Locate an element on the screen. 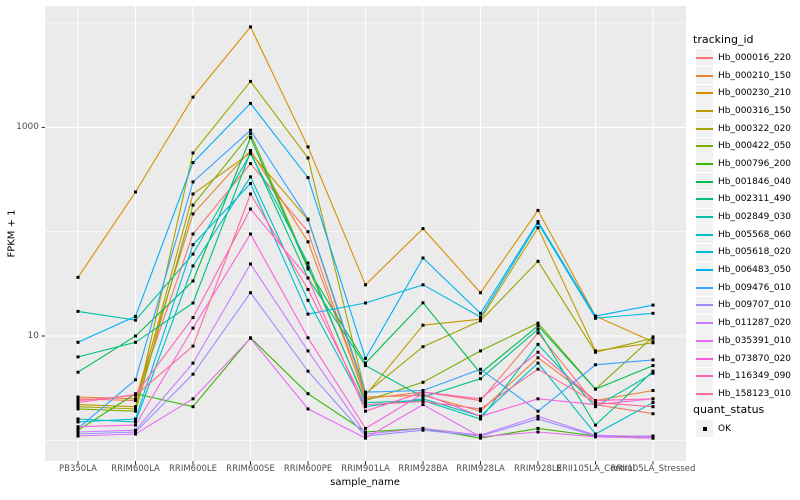 This screenshot has width=800, height=500. legend-item-Hb_000322_020: Hb_000322_020 is located at coordinates (743, 129).